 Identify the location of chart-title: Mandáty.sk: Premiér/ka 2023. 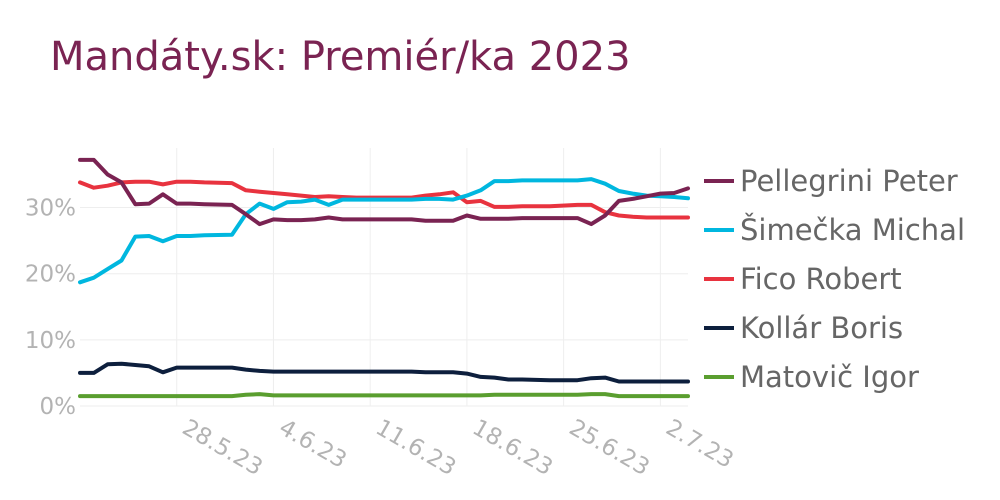
(340, 57).